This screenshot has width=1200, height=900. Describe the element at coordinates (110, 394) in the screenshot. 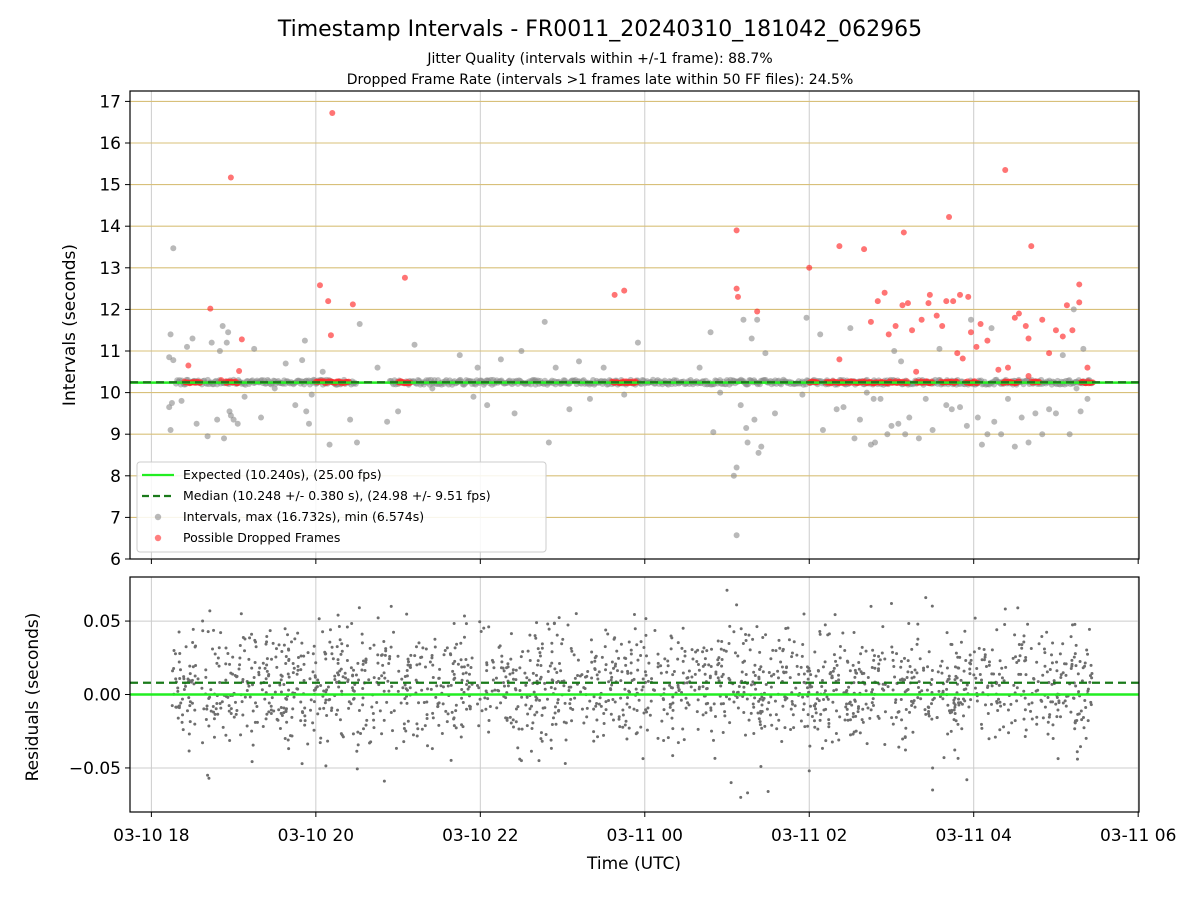

I see `intervals-y-tick-label: 10` at that location.